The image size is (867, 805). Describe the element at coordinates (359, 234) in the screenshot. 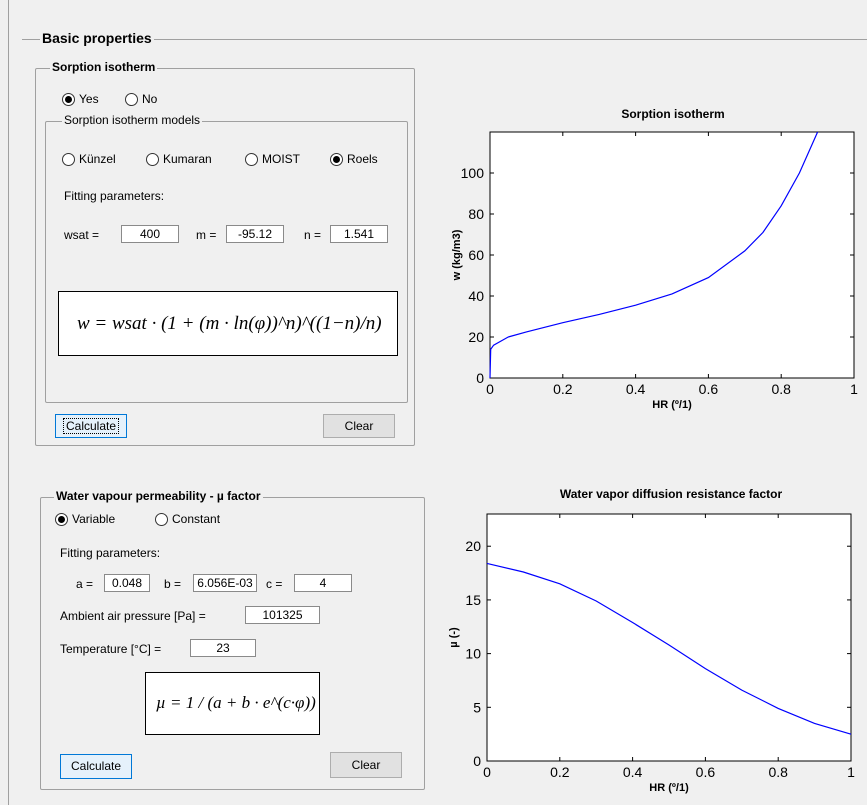

I see `n-input: 1.541` at that location.